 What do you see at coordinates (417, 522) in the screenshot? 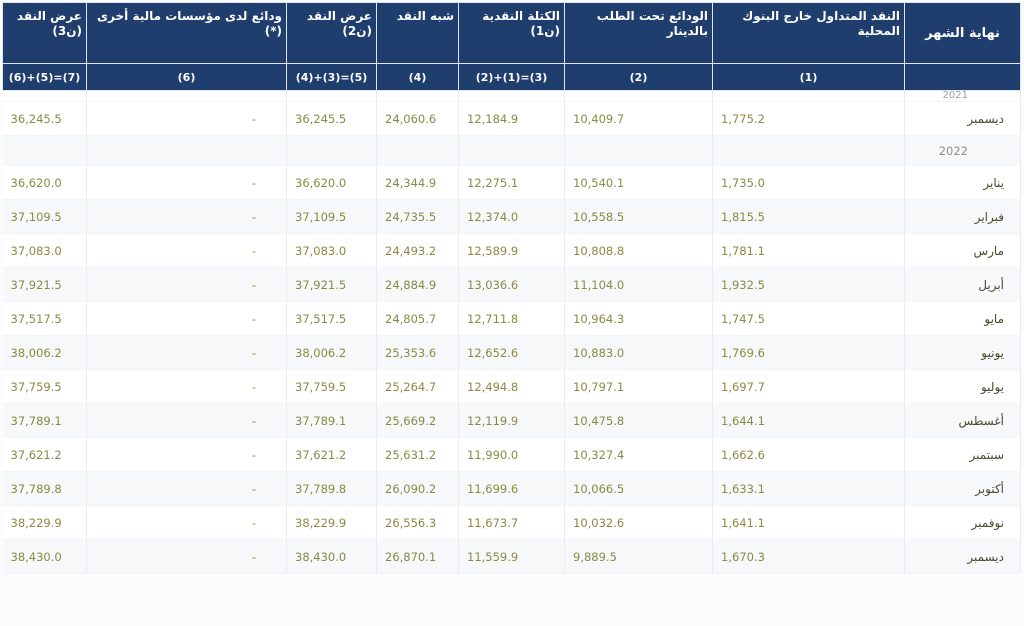
I see `value-quasi-money: 26,556.3` at bounding box center [417, 522].